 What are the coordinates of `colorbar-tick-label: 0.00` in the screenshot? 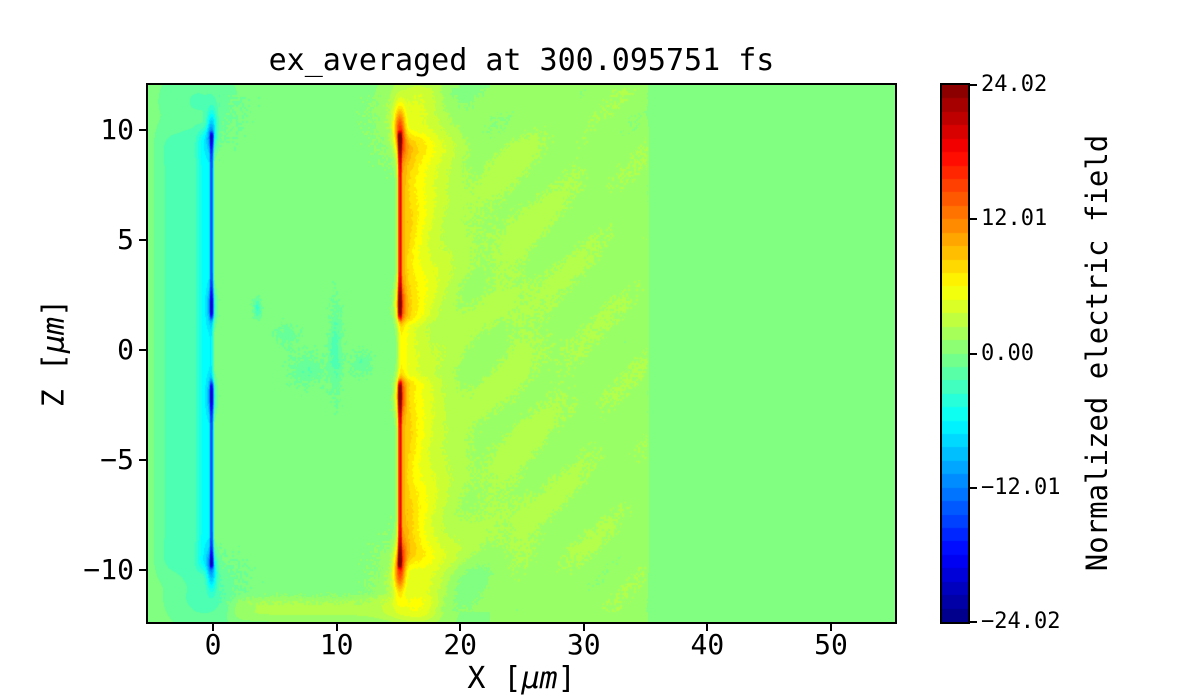 It's located at (1007, 353).